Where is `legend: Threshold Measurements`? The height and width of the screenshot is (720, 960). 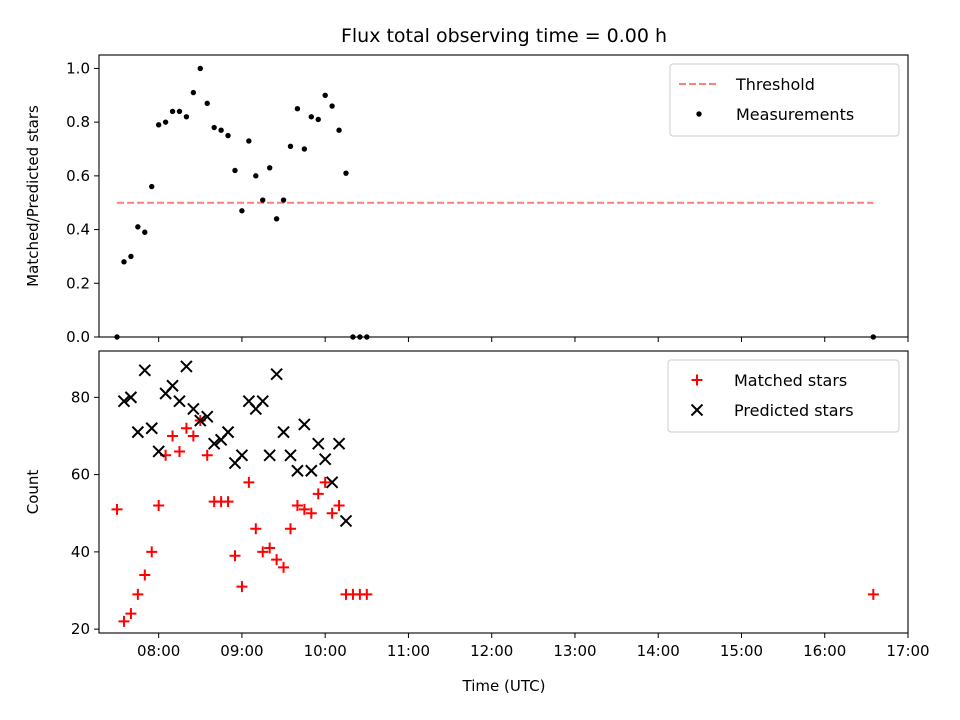
legend: Threshold Measurements is located at coordinates (784, 100).